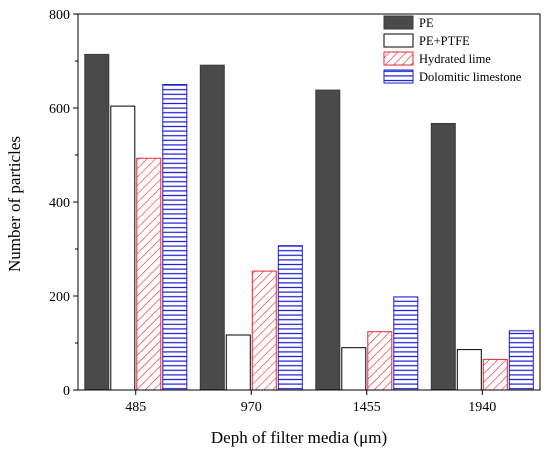  What do you see at coordinates (66, 391) in the screenshot?
I see `y-tick-label: 0` at bounding box center [66, 391].